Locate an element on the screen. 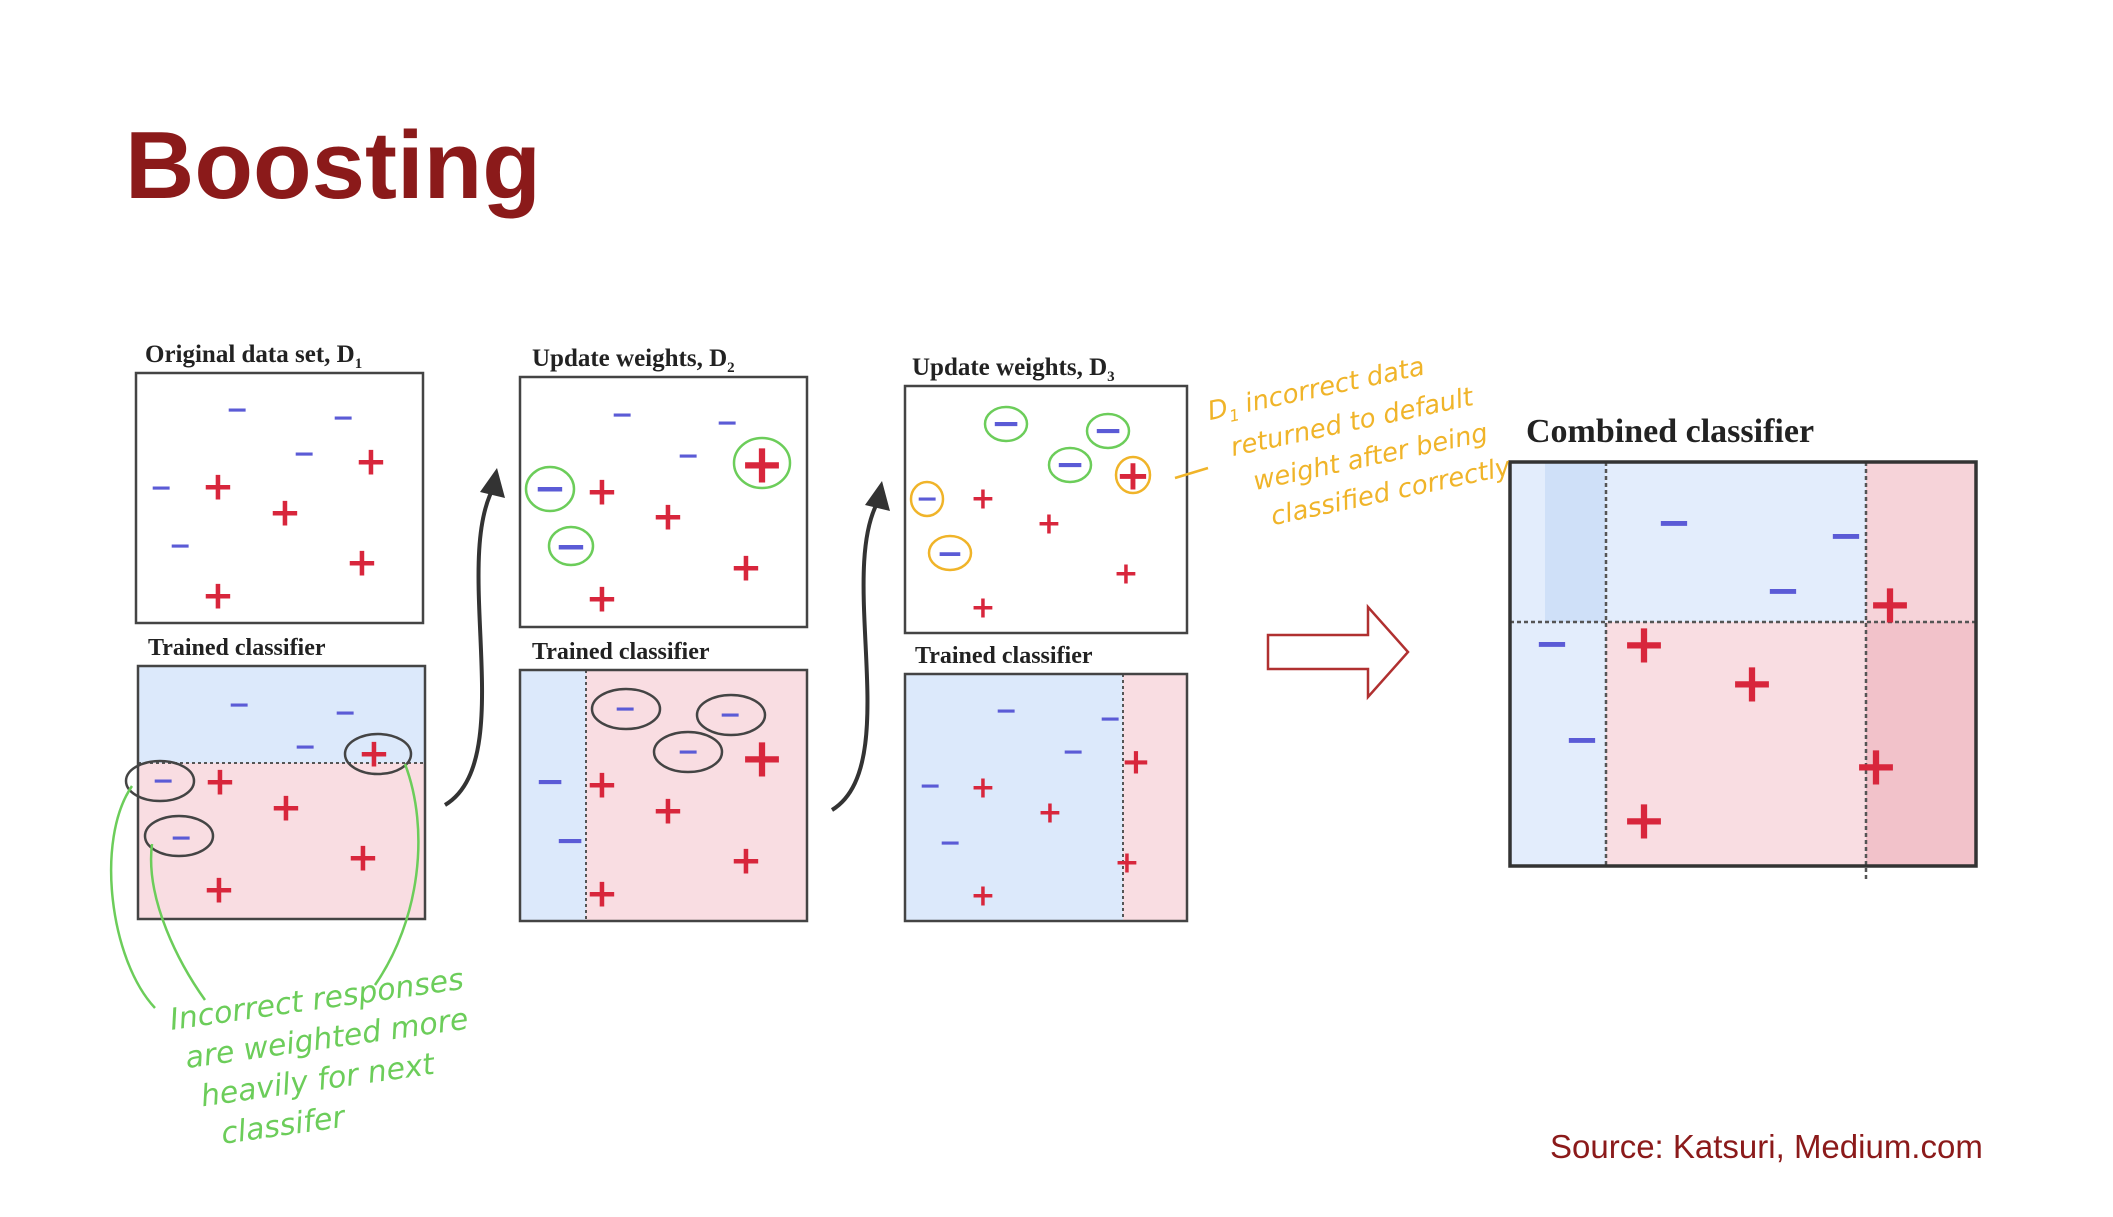  combined-classifier-panel is located at coordinates (1743, 670).